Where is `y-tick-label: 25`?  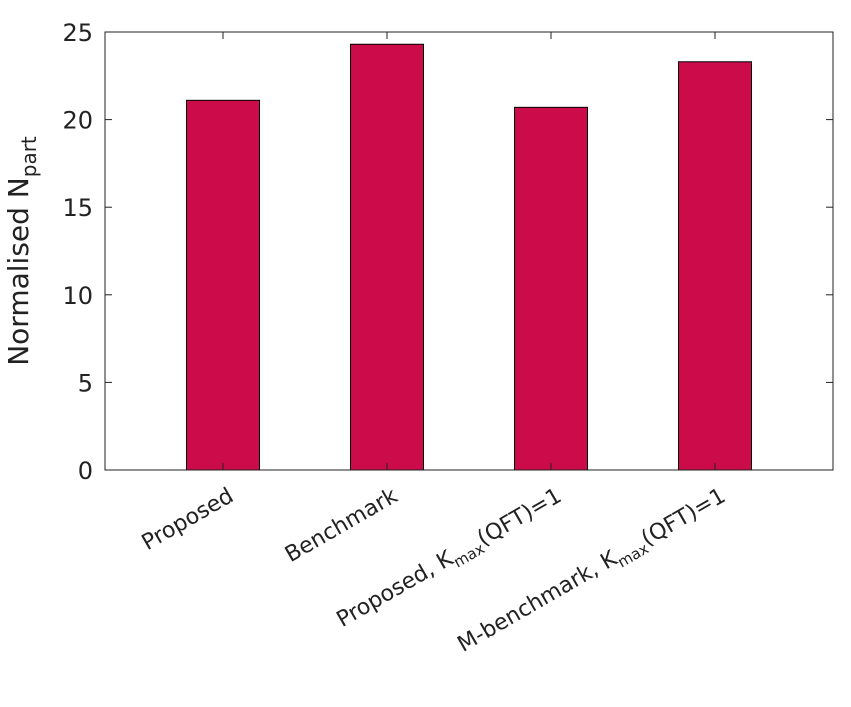 y-tick-label: 25 is located at coordinates (77, 33).